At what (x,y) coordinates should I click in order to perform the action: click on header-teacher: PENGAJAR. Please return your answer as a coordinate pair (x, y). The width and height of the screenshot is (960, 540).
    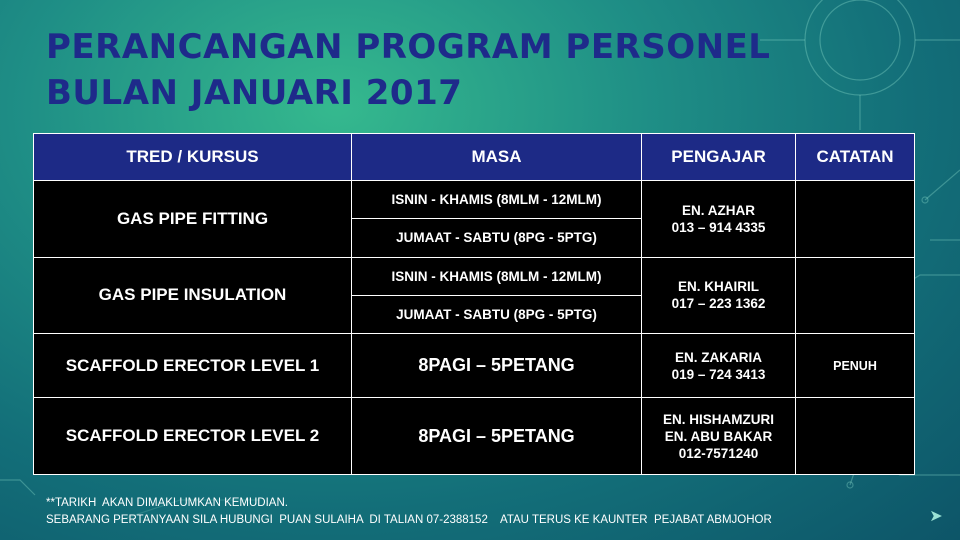
    Looking at the image, I should click on (718, 157).